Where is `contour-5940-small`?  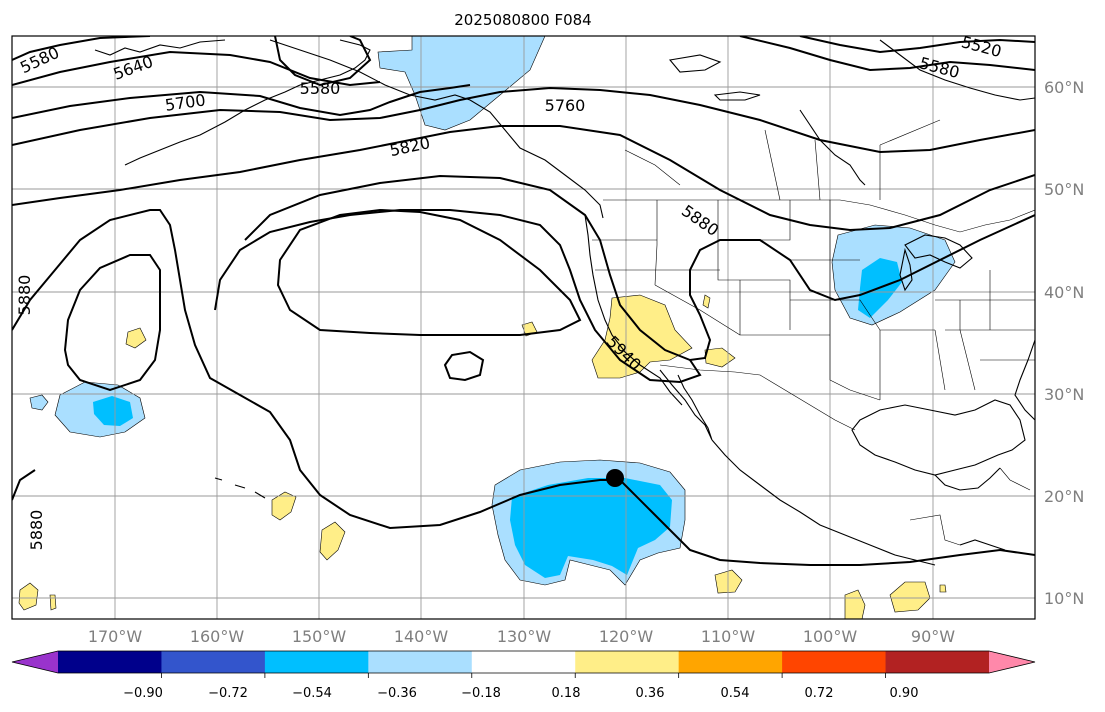 contour-5940-small is located at coordinates (464, 366).